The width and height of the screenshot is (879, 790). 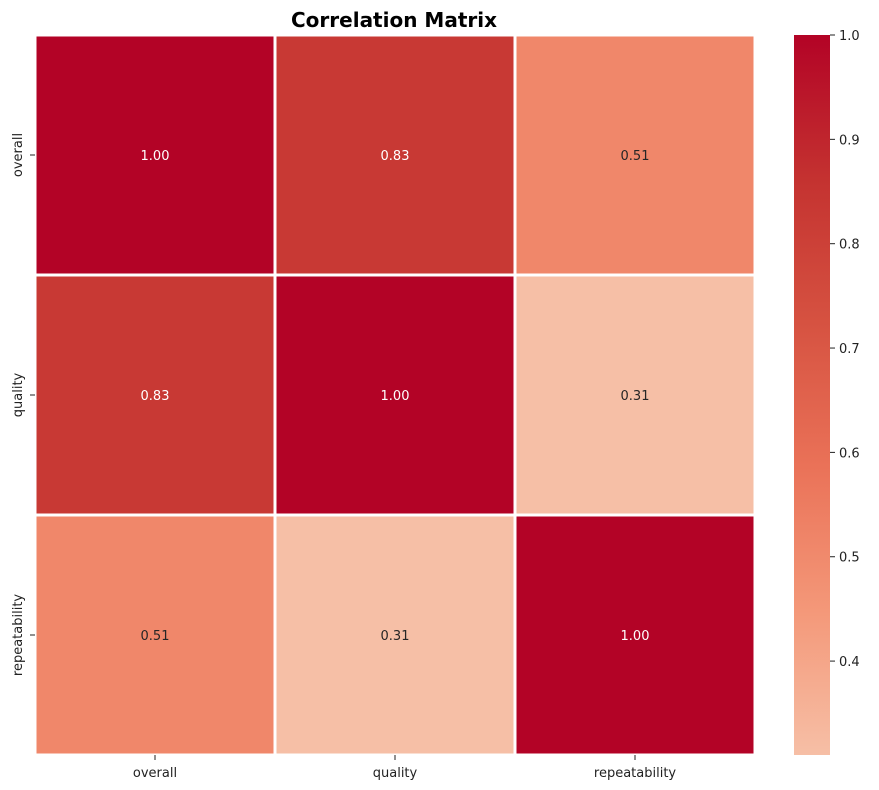 What do you see at coordinates (849, 36) in the screenshot?
I see `colorbar-tick-label: 1.0` at bounding box center [849, 36].